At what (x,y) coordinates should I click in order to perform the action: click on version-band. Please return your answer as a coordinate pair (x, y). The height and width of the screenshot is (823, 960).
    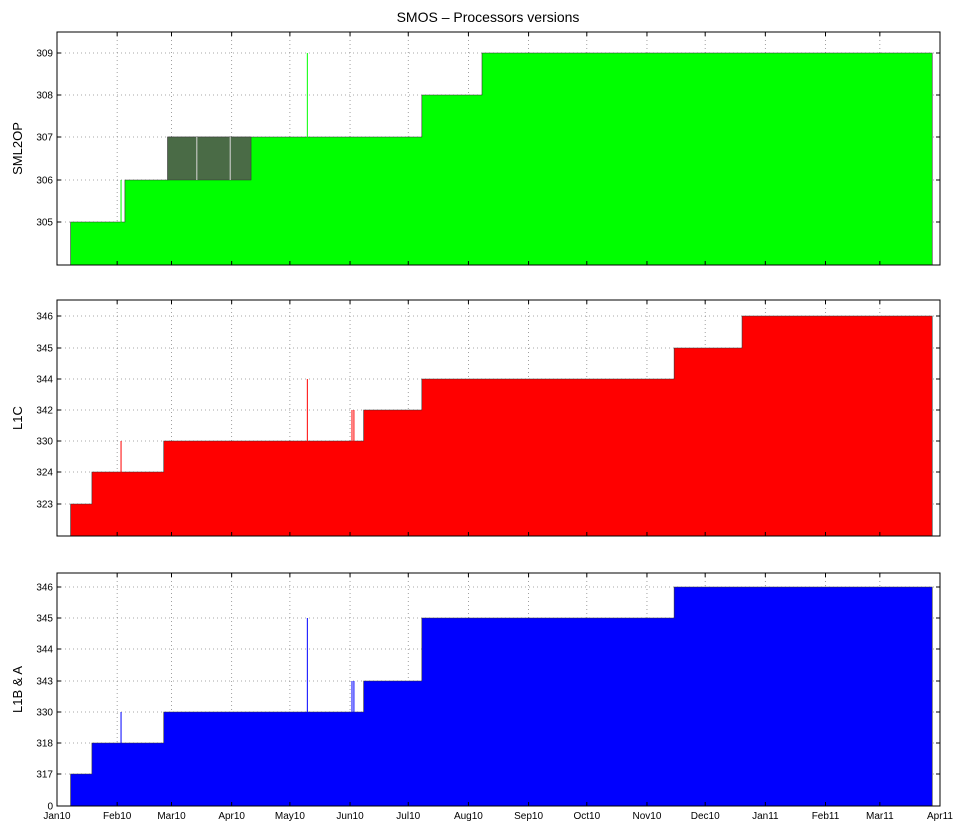
    Looking at the image, I should click on (209, 158).